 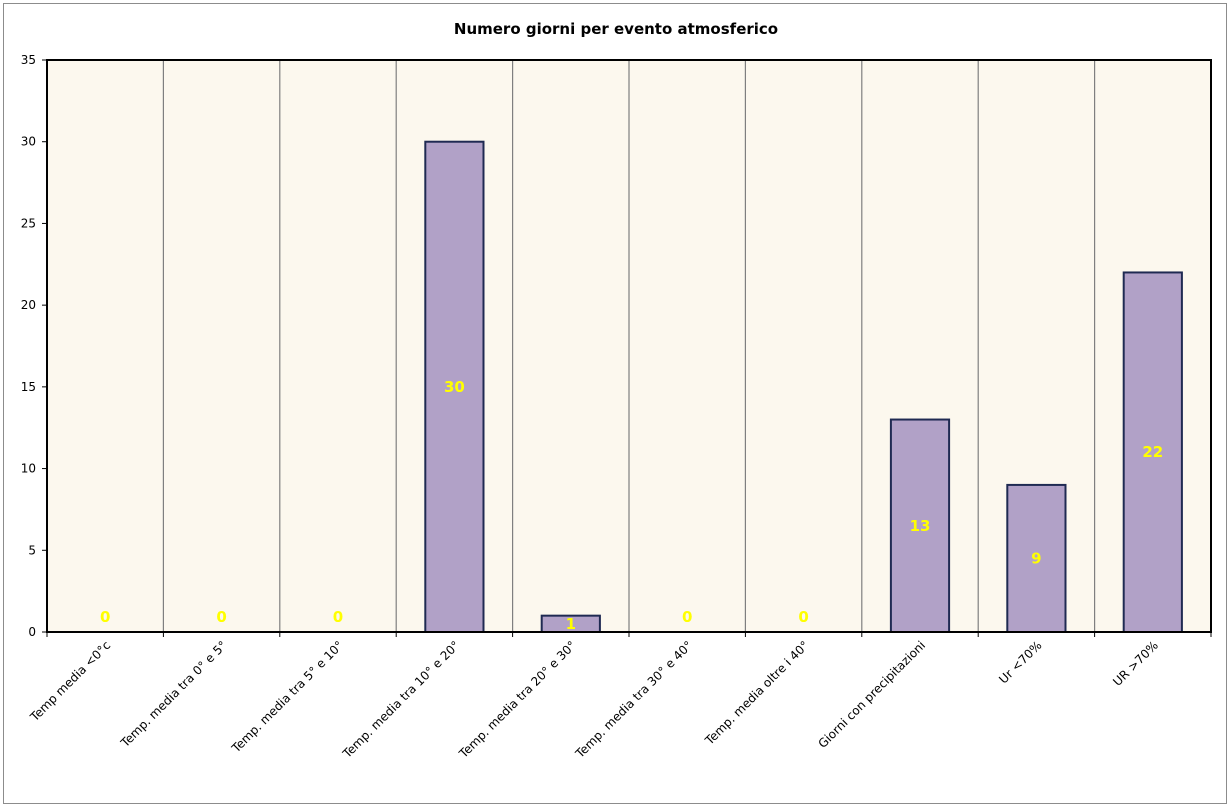 What do you see at coordinates (32, 632) in the screenshot?
I see `y-tick-label: 0` at bounding box center [32, 632].